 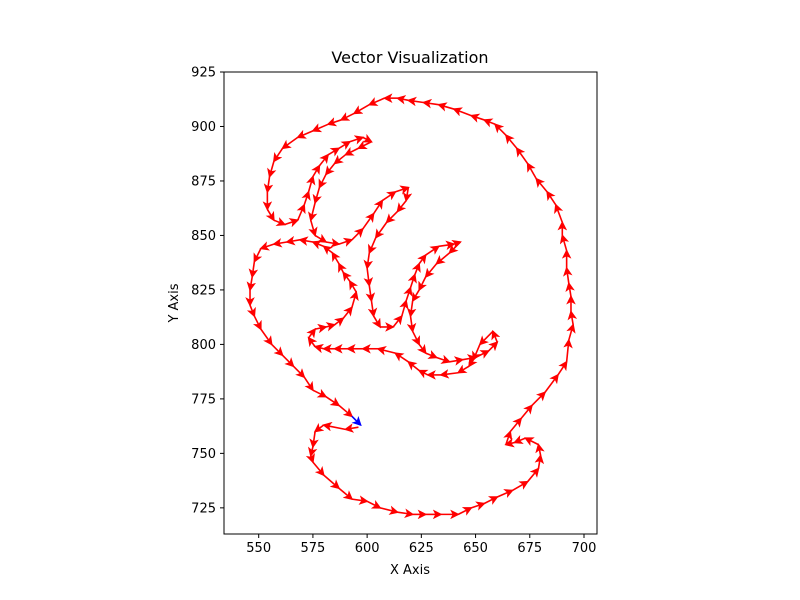 I want to click on x-tick-label: 675, so click(x=529, y=548).